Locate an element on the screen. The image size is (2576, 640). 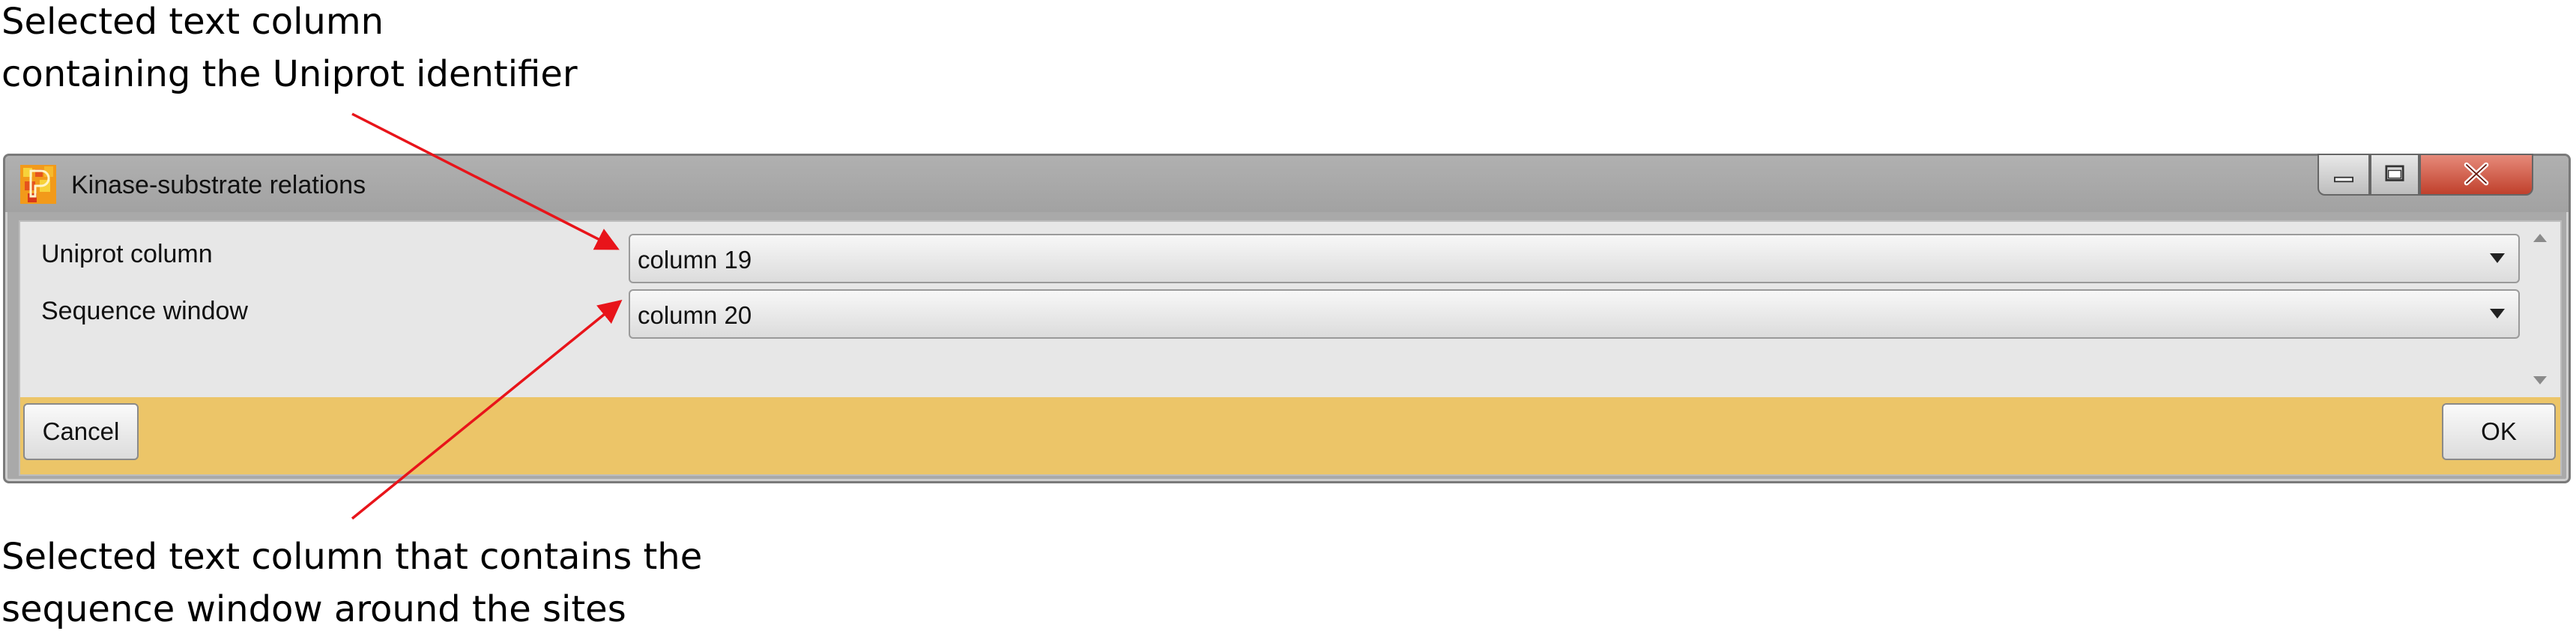
app-icon is located at coordinates (38, 185).